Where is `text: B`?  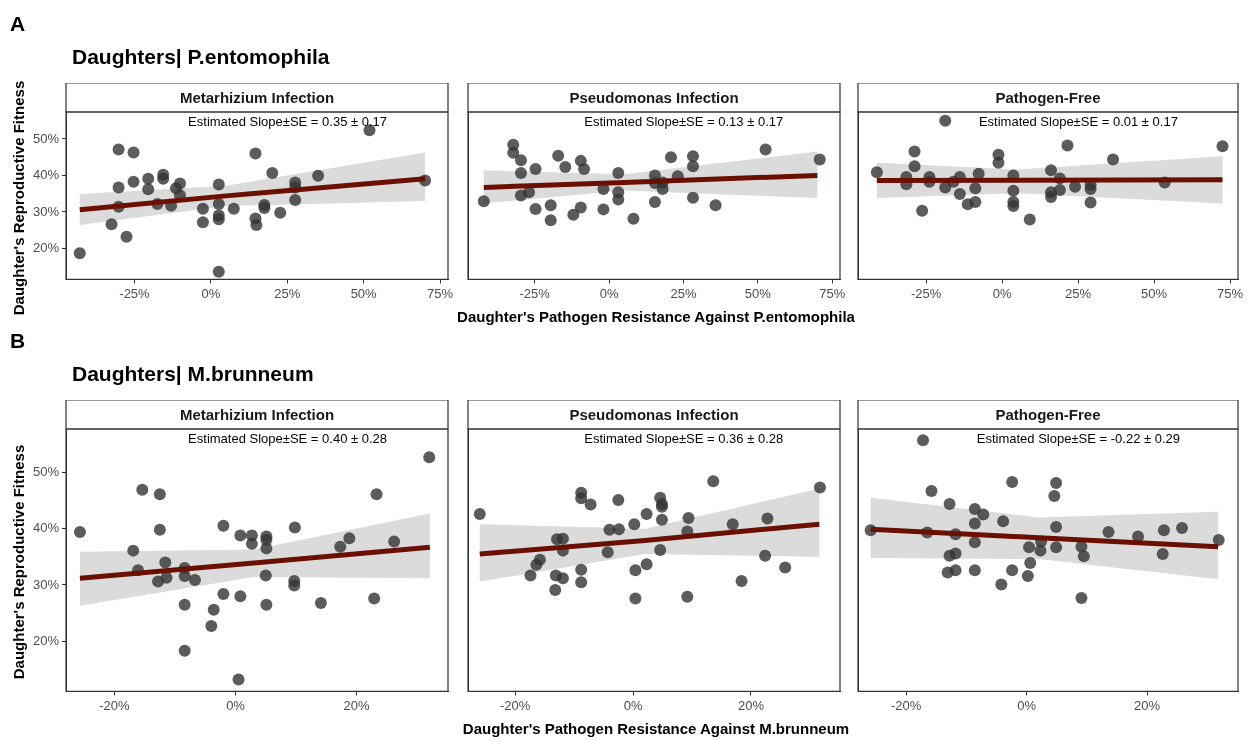 text: B is located at coordinates (18, 341).